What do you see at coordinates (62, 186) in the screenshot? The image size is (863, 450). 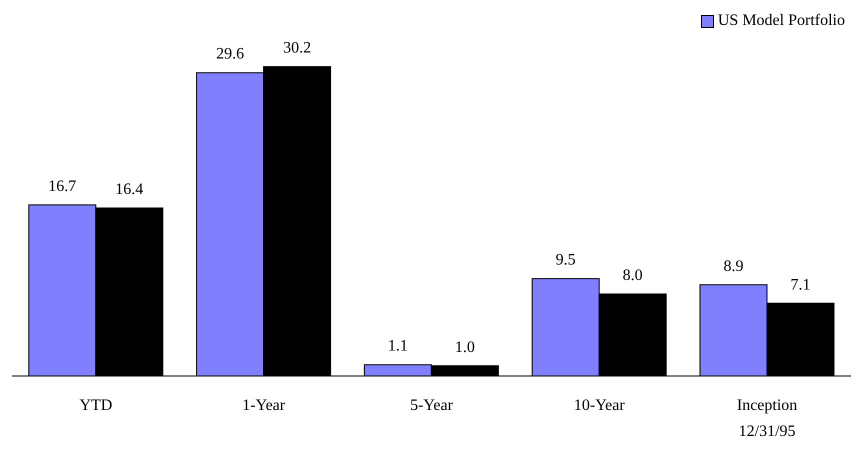 I see `data-label: 16.7` at bounding box center [62, 186].